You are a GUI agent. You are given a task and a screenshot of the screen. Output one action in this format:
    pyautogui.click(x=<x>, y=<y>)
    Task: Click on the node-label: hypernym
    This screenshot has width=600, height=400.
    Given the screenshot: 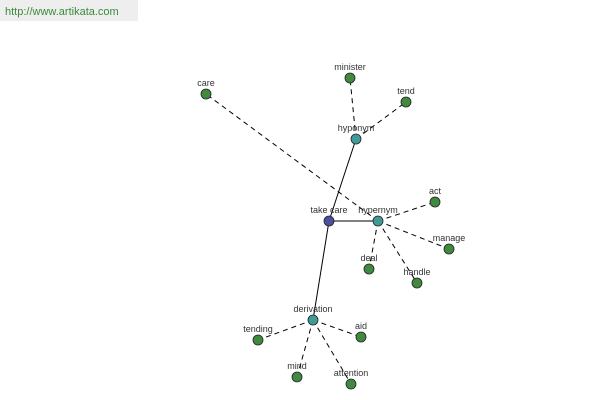 What is the action you would take?
    pyautogui.click(x=378, y=210)
    